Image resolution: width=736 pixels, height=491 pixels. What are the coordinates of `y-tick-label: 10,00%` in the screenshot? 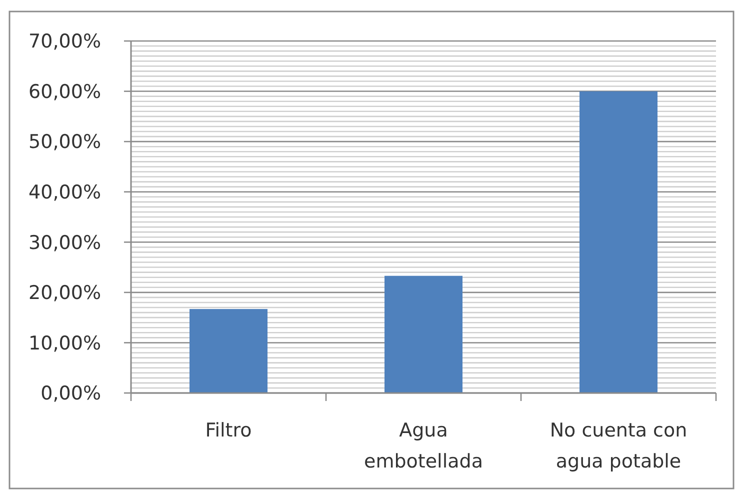 It's located at (64, 343).